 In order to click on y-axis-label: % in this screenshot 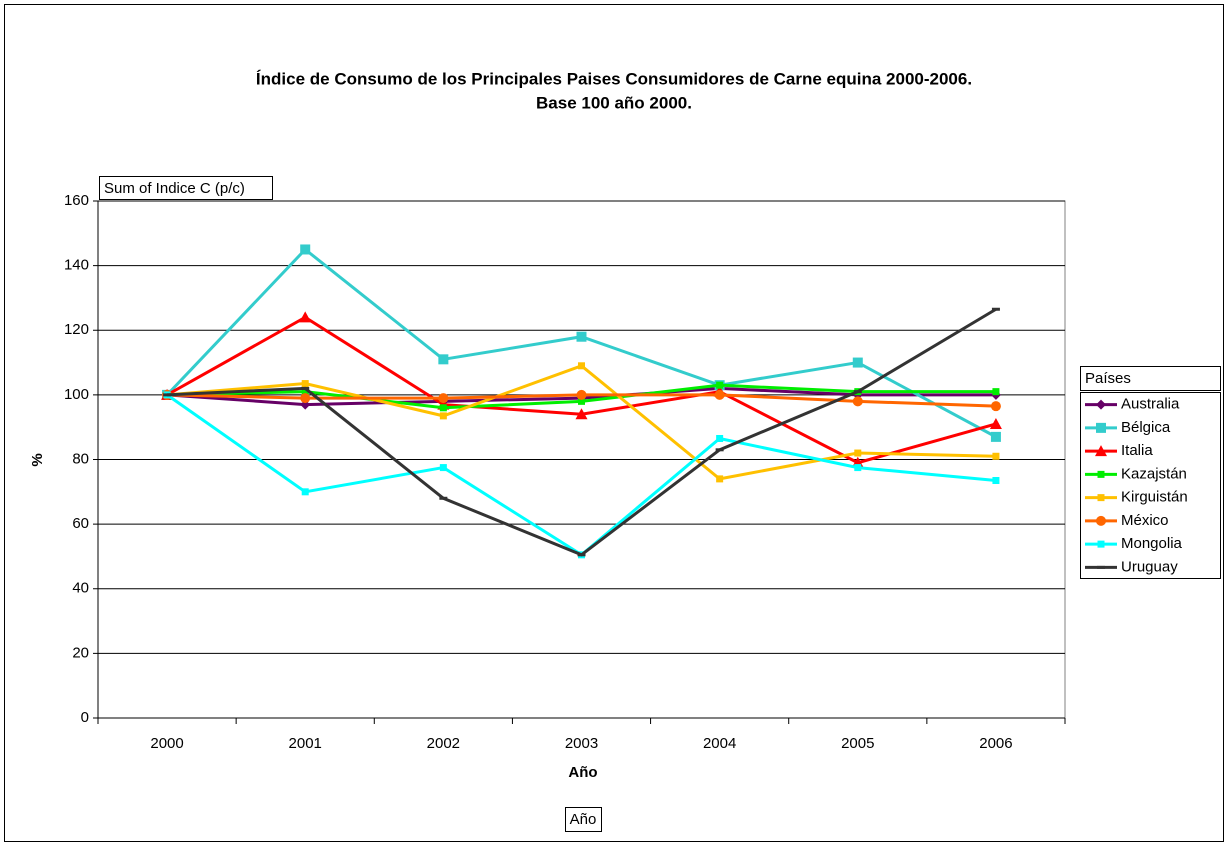, I will do `click(37, 459)`.